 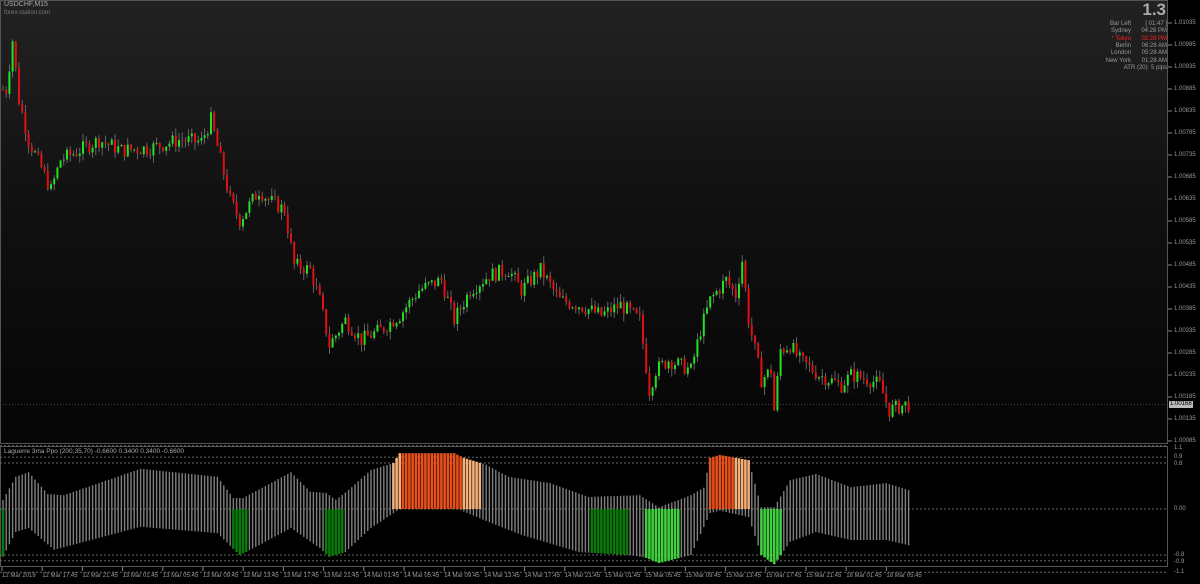 What do you see at coordinates (1154, 9) in the screenshot?
I see `spread-value: 1.3` at bounding box center [1154, 9].